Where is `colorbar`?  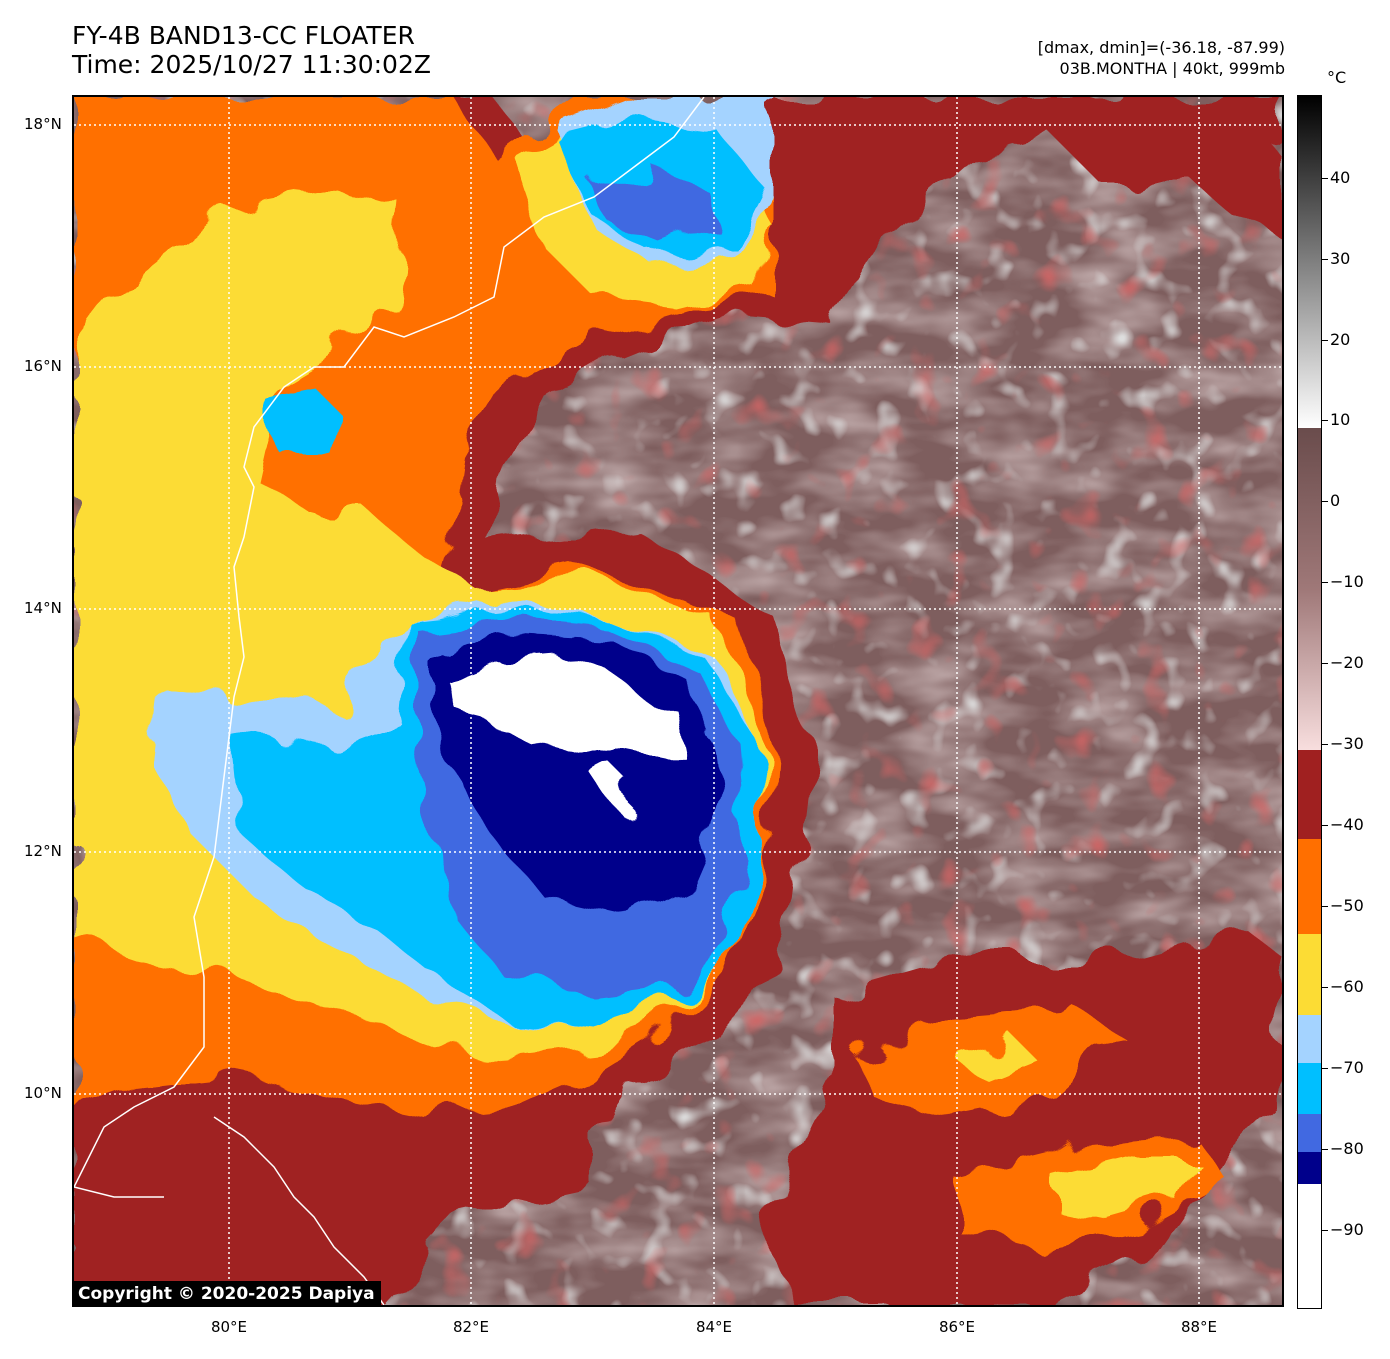
colorbar is located at coordinates (1309, 702).